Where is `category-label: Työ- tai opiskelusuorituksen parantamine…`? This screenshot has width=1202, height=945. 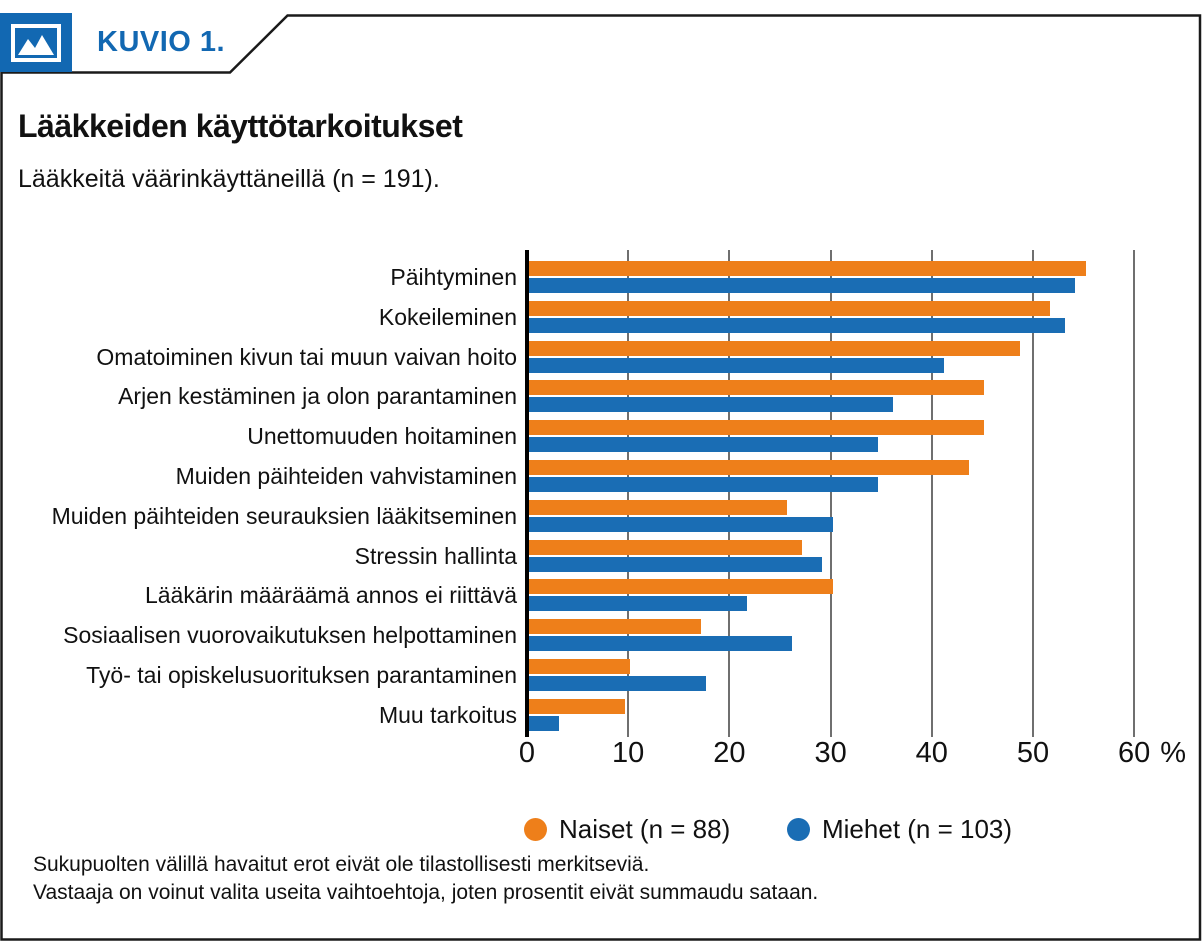
category-label: Työ- tai opiskelusuorituksen parantamine… is located at coordinates (301, 675).